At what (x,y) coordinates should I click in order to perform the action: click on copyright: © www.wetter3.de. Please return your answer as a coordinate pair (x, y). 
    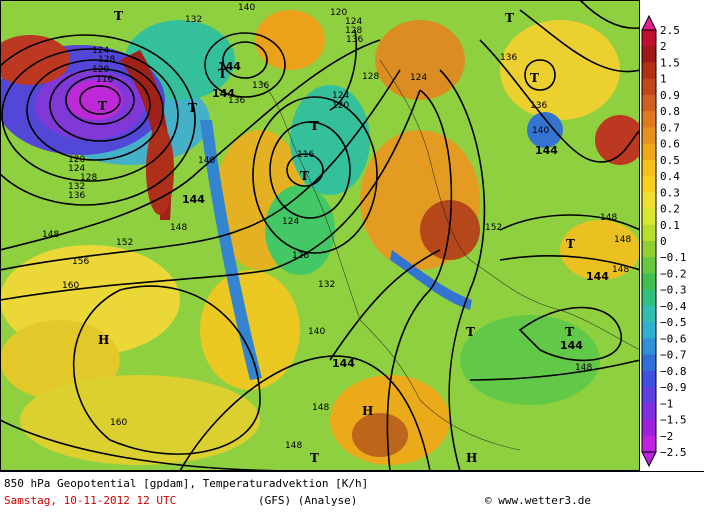
    Looking at the image, I should click on (538, 500).